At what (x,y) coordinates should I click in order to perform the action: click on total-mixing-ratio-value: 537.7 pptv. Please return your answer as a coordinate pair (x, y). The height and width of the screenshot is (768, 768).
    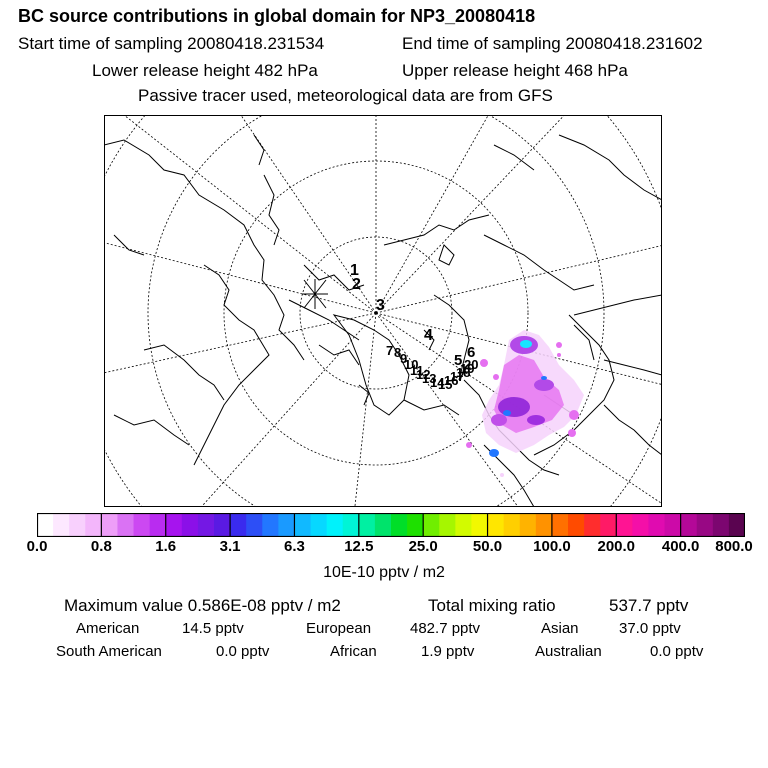
    Looking at the image, I should click on (649, 605).